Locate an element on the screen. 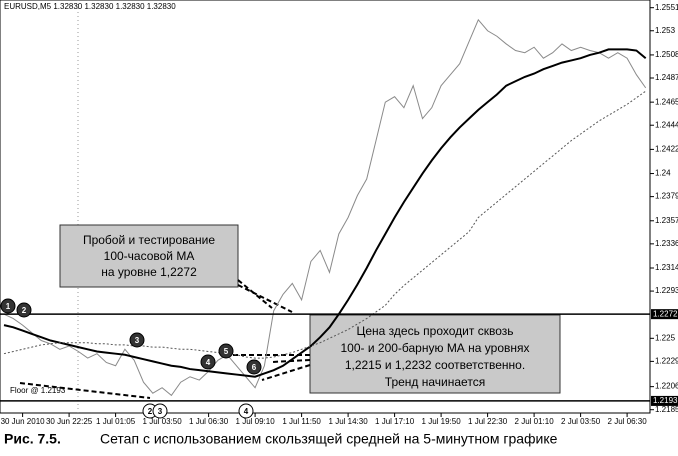 The width and height of the screenshot is (678, 456). y-tick-label: 1.2551 is located at coordinates (666, 7).